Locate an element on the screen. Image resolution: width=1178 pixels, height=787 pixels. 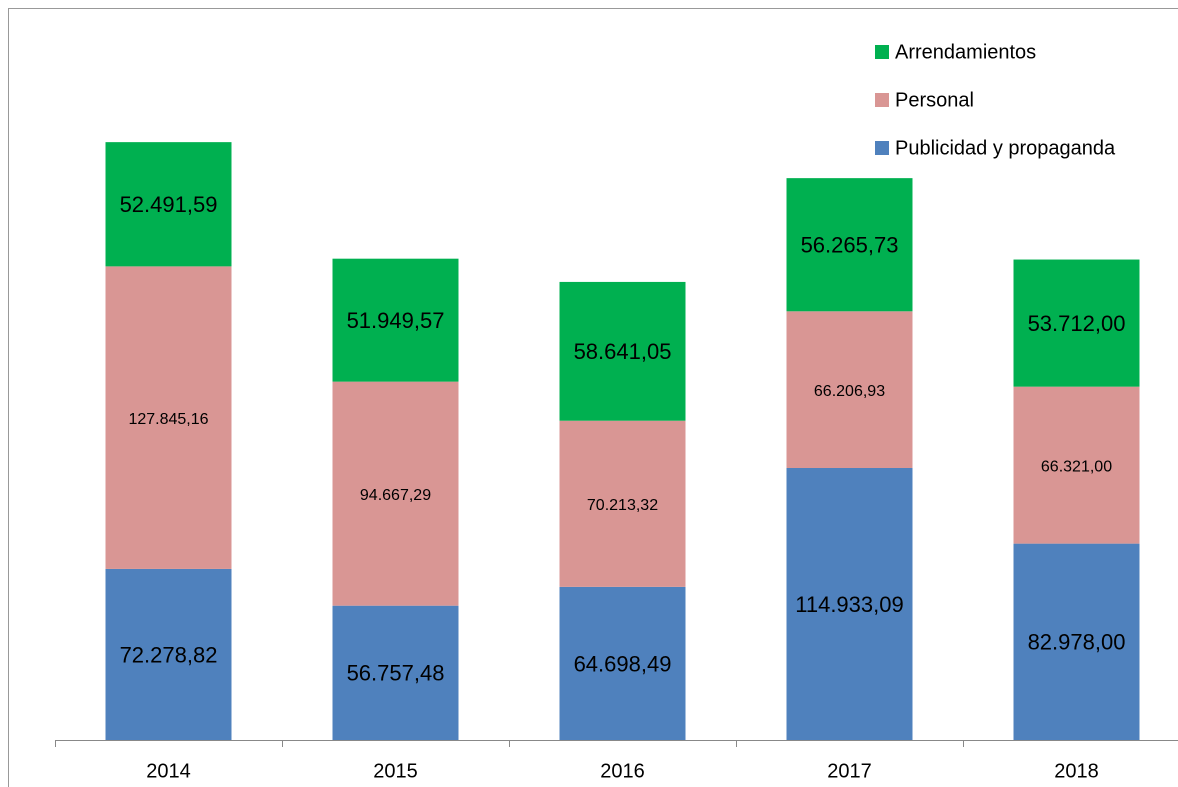
x-tick-label: 2015 is located at coordinates (395, 771).